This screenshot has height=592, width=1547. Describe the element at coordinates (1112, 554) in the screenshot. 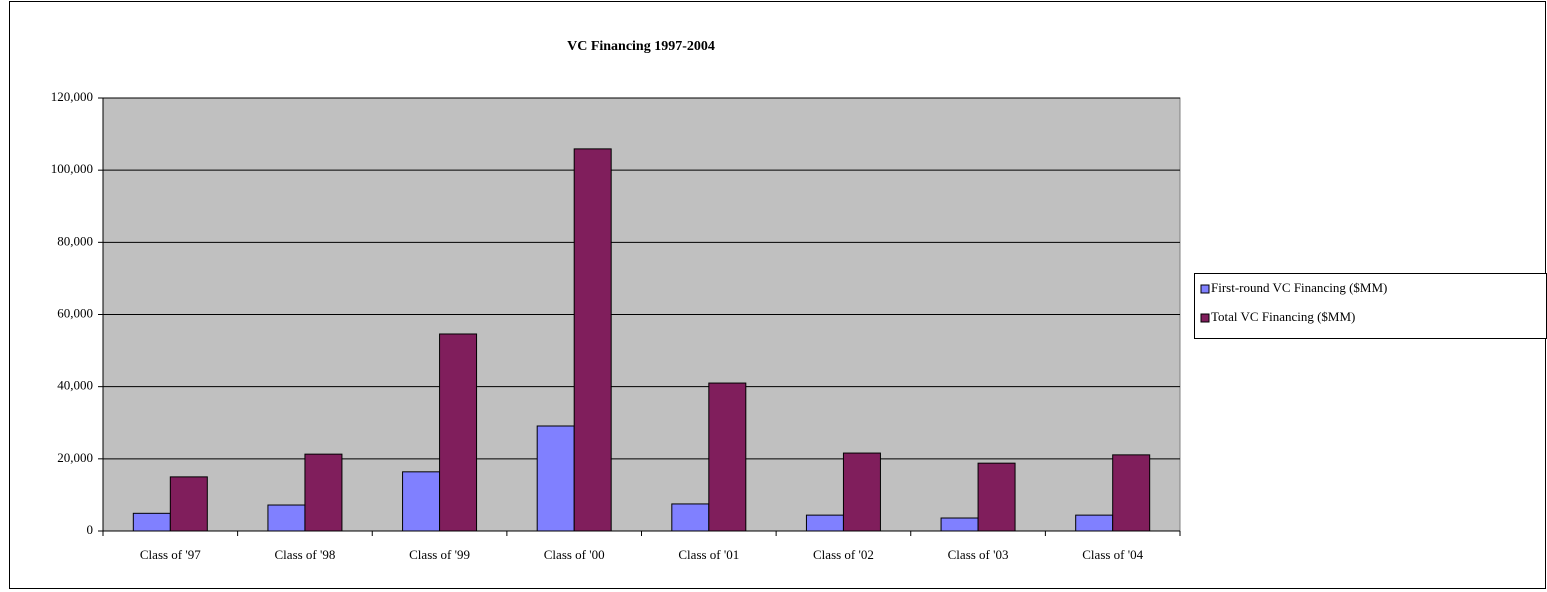

I see `x-tick-label: Class of '04` at that location.